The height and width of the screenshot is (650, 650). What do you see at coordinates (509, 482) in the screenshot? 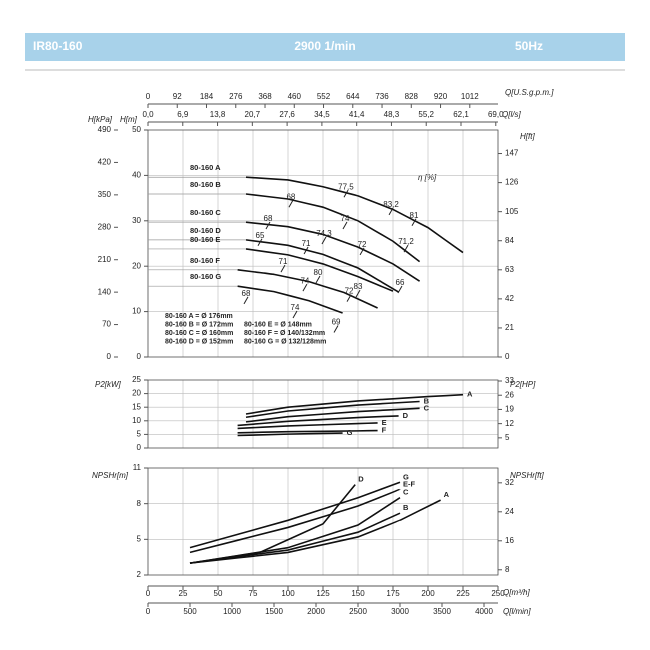
I see `y2-tick-label: 32` at bounding box center [509, 482].